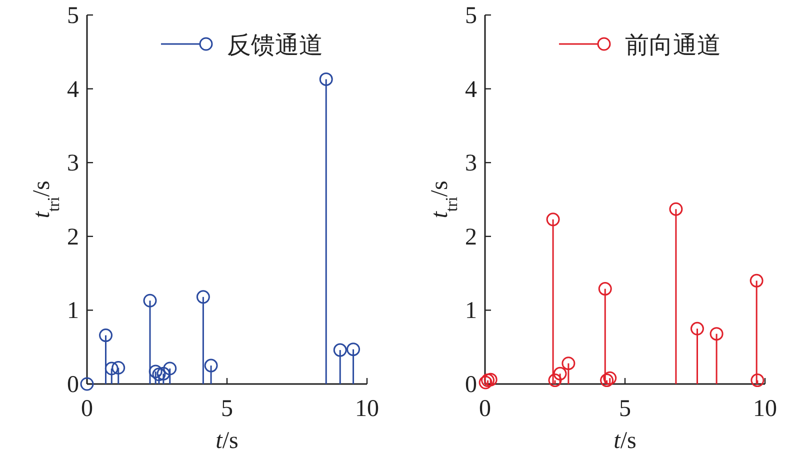 This screenshot has width=800, height=458. Describe the element at coordinates (275, 45) in the screenshot. I see `legend-label: 反馈通道` at that location.